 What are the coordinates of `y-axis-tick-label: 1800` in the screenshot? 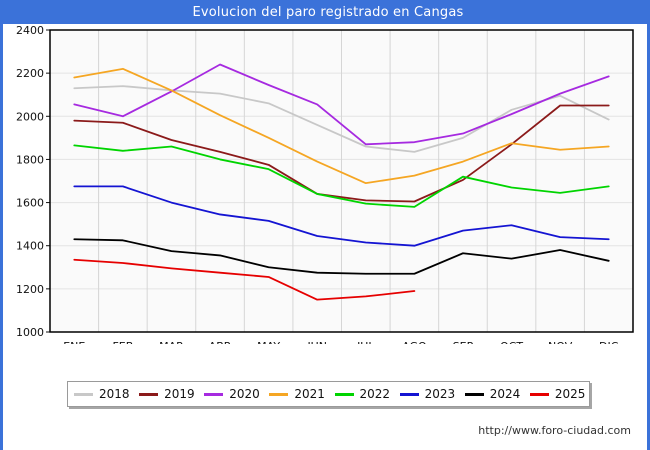 It's located at (30, 159).